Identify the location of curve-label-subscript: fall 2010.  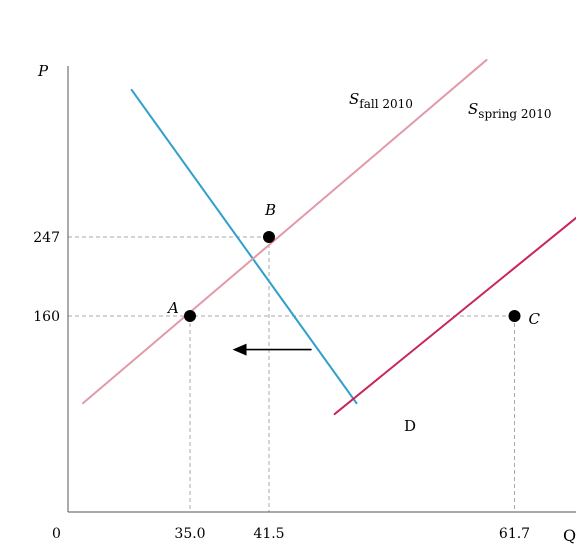
(386, 104).